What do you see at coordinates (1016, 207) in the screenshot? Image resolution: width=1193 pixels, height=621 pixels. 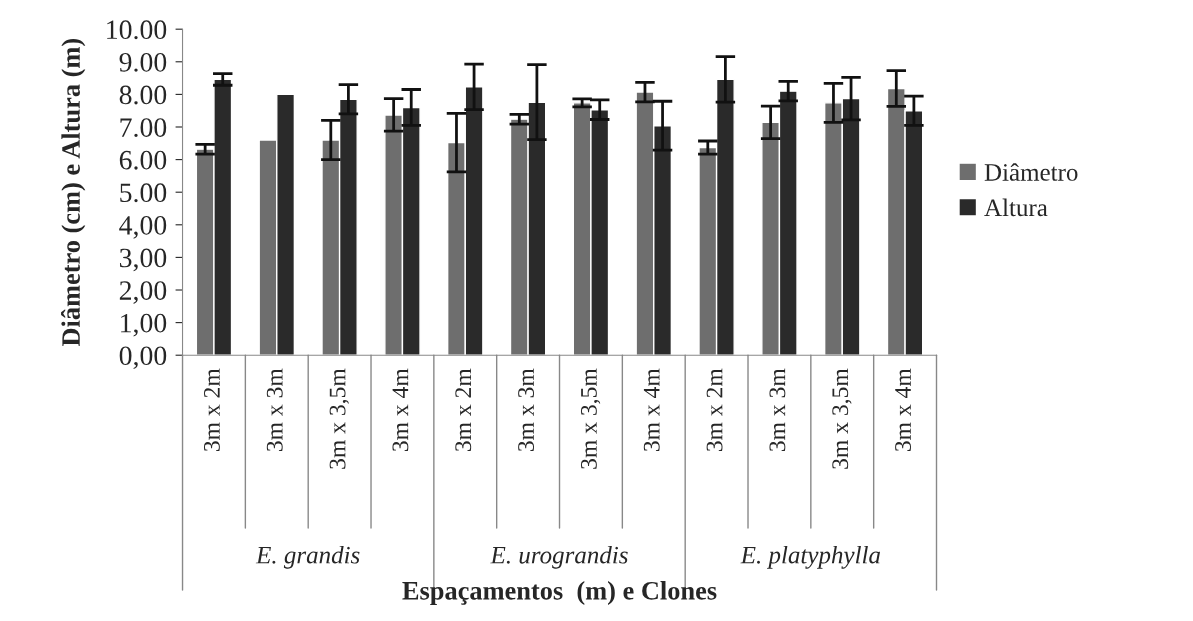 I see `legend-label: Altura` at bounding box center [1016, 207].